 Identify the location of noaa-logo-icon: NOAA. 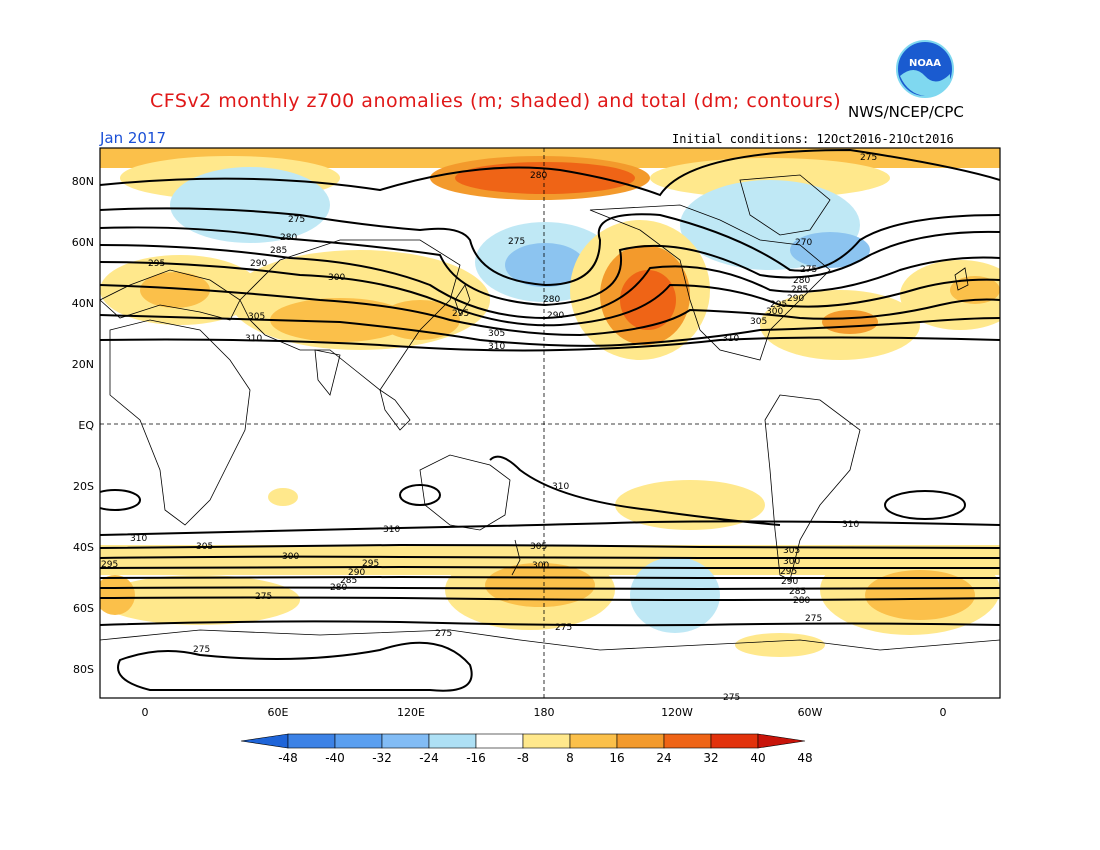
(925, 69).